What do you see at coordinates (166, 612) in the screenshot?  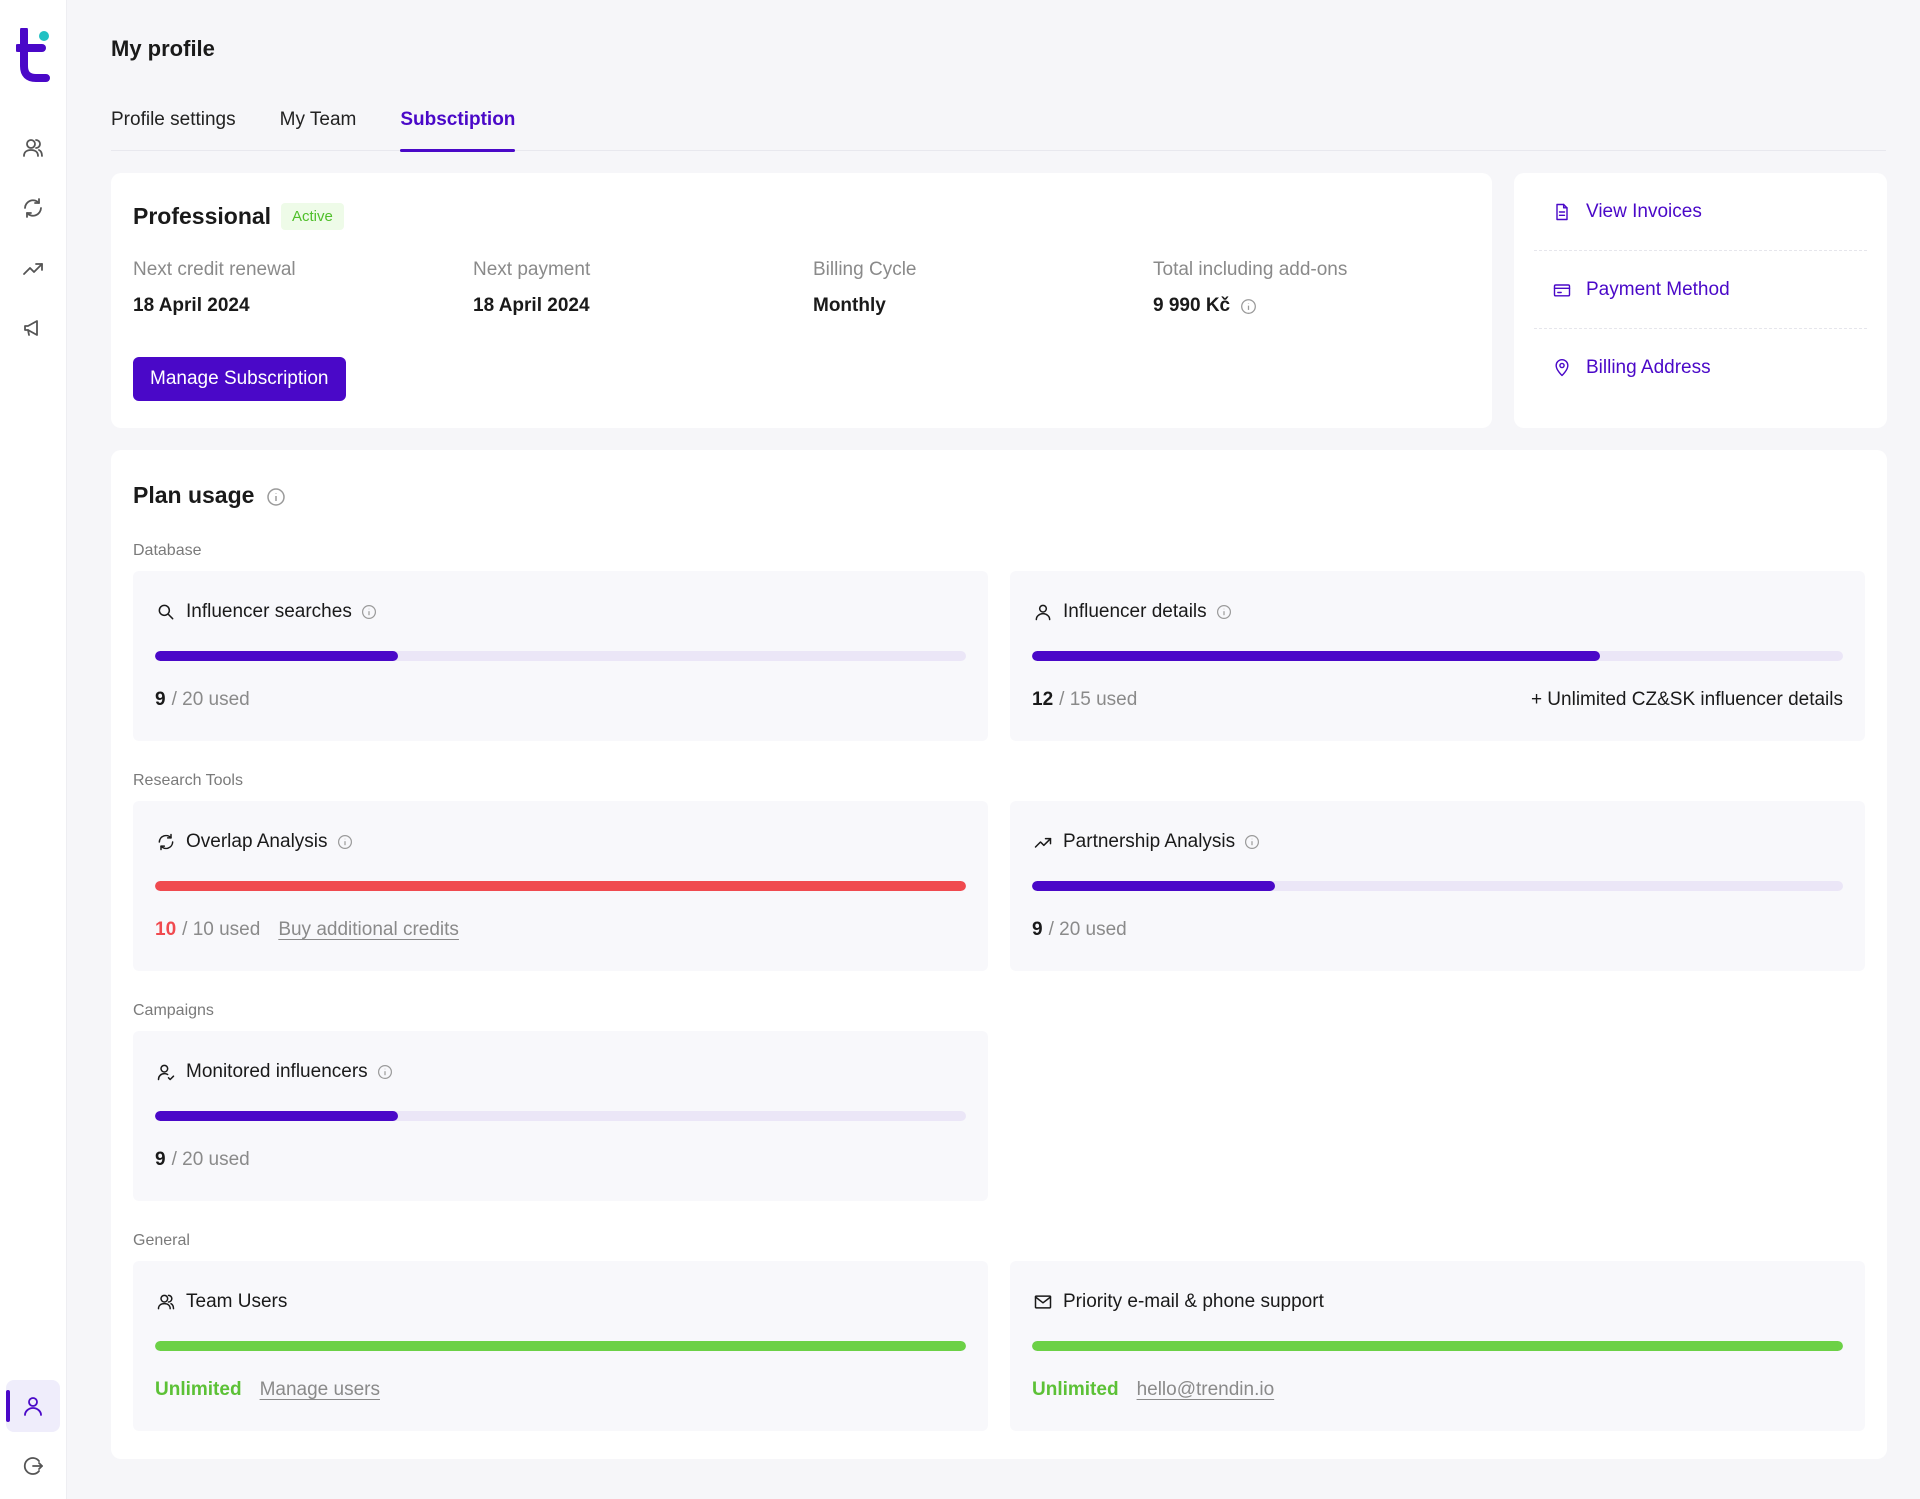 I see `search-icon` at bounding box center [166, 612].